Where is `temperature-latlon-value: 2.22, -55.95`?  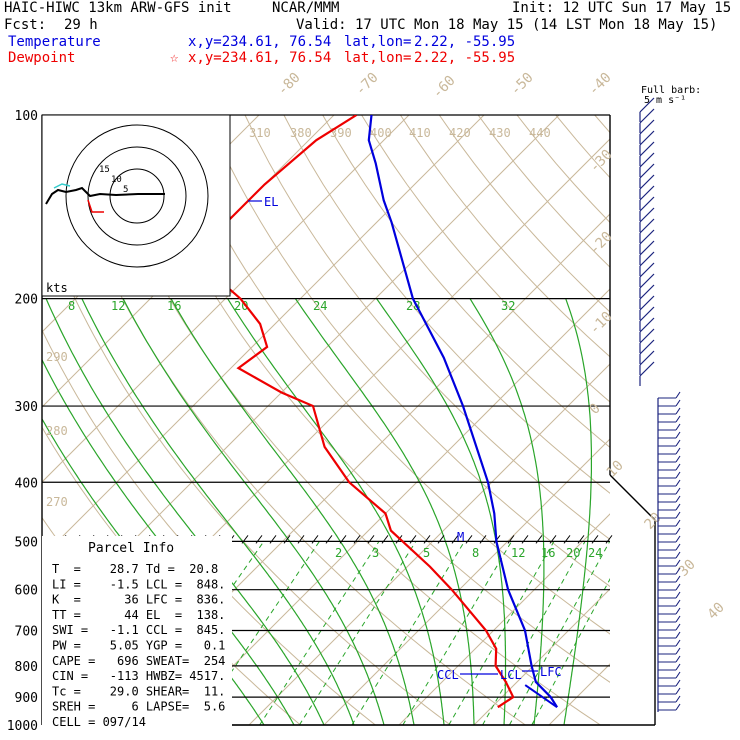
temperature-latlon-value: 2.22, -55.95 is located at coordinates (465, 42).